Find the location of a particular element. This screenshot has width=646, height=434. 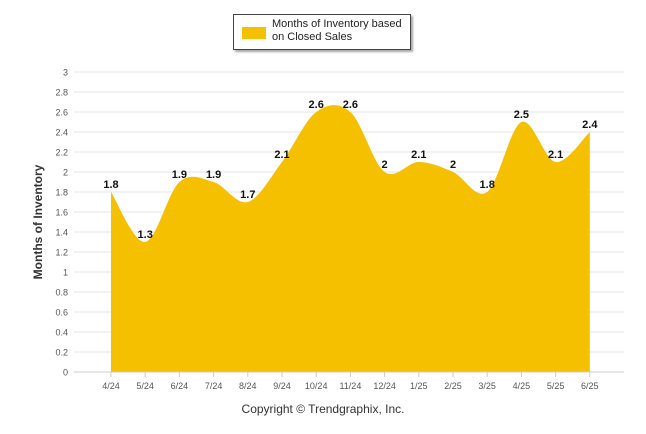

x-tick-label: 4/25 is located at coordinates (522, 386).